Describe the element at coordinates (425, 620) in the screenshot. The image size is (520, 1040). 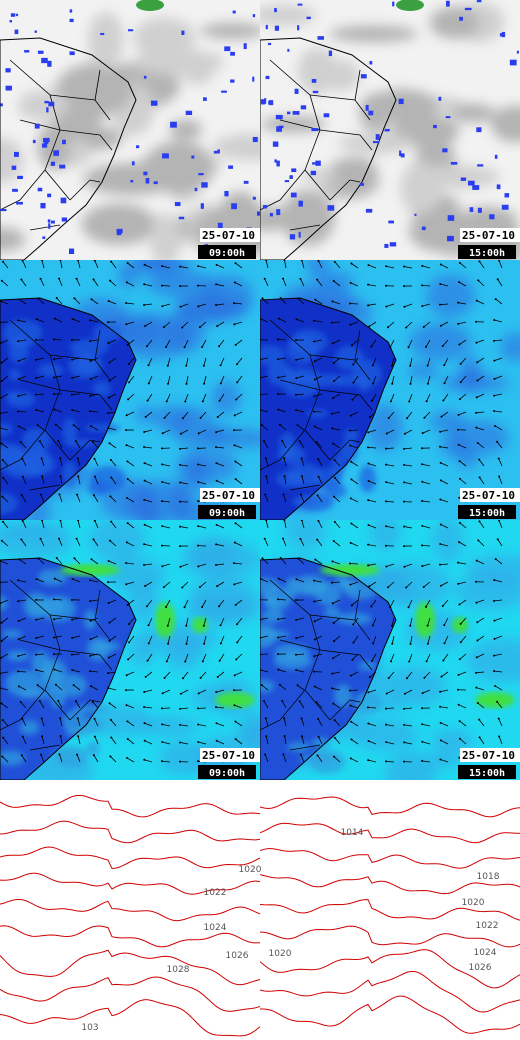
I see `jet-core` at that location.